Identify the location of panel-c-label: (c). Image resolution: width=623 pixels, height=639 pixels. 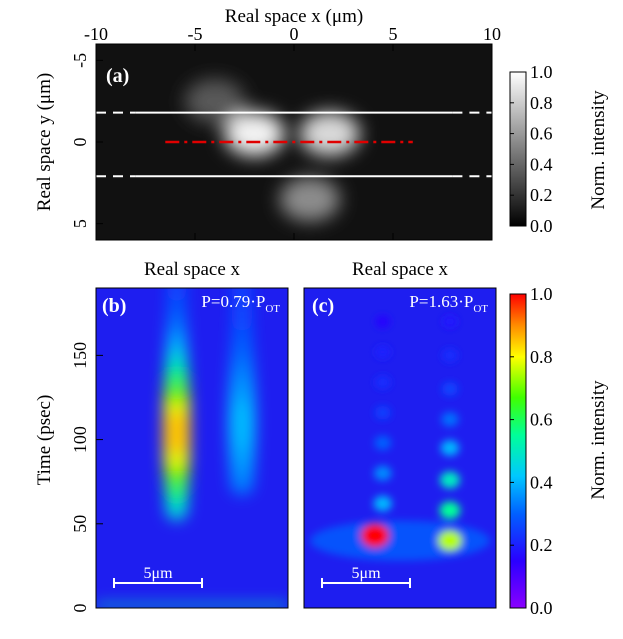
(323, 306).